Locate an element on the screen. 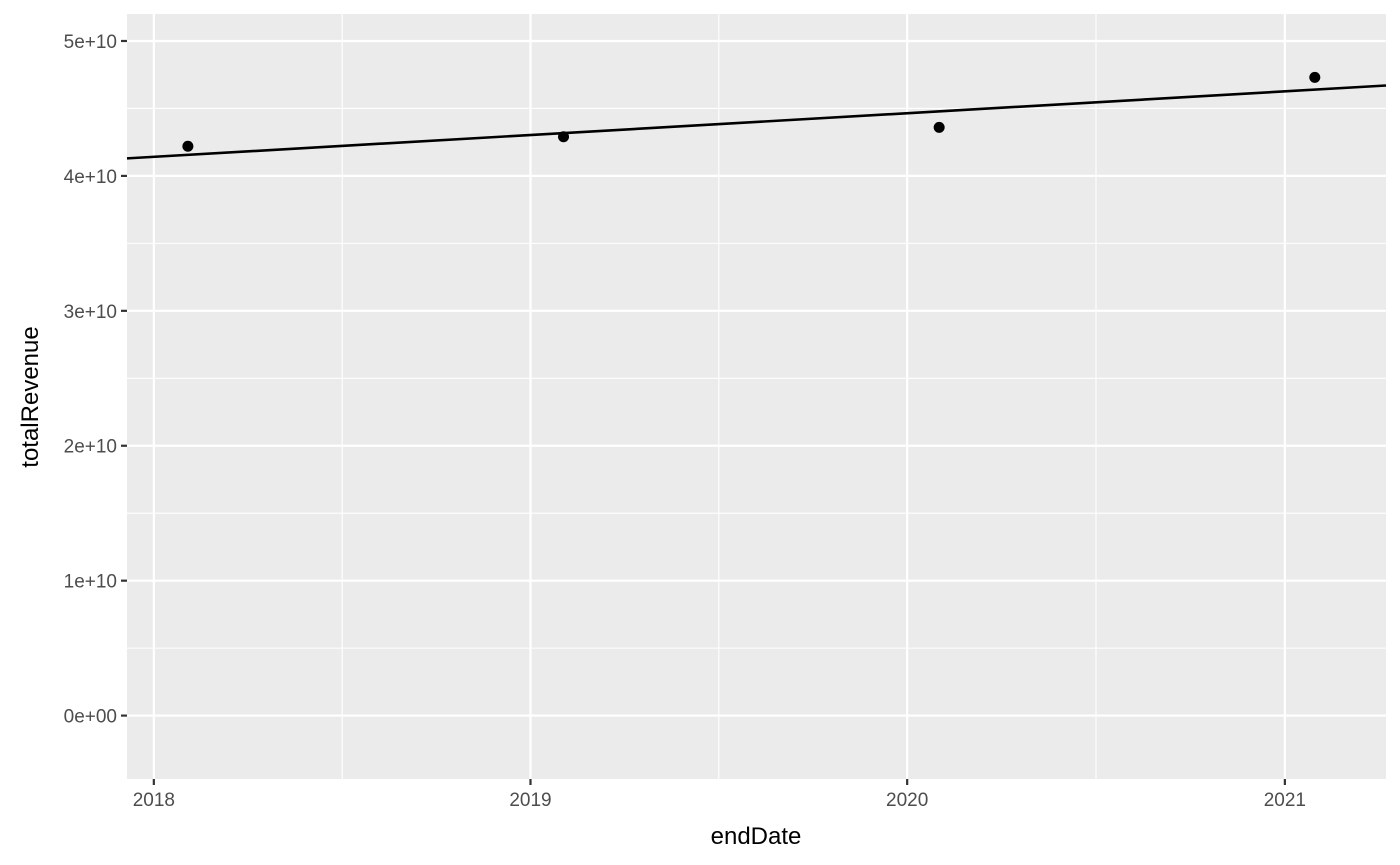  y-tick-label: 4e+10 is located at coordinates (90, 177).